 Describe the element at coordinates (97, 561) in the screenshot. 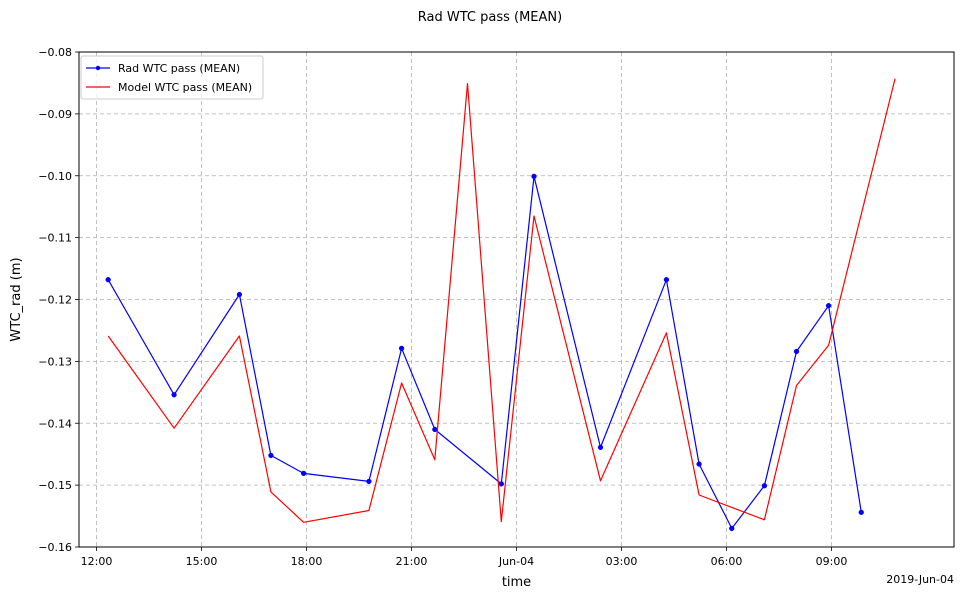

I see `x-tick-label: 12:00` at that location.